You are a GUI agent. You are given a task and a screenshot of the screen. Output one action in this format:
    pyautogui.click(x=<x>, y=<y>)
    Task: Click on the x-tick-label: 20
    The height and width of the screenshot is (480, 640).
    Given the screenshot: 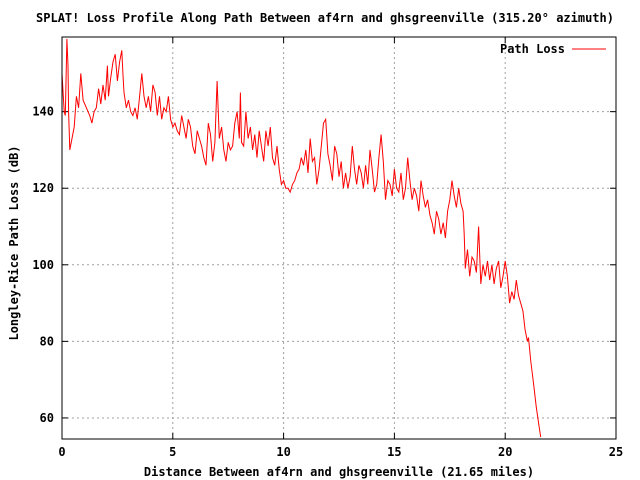 What is the action you would take?
    pyautogui.click(x=505, y=452)
    